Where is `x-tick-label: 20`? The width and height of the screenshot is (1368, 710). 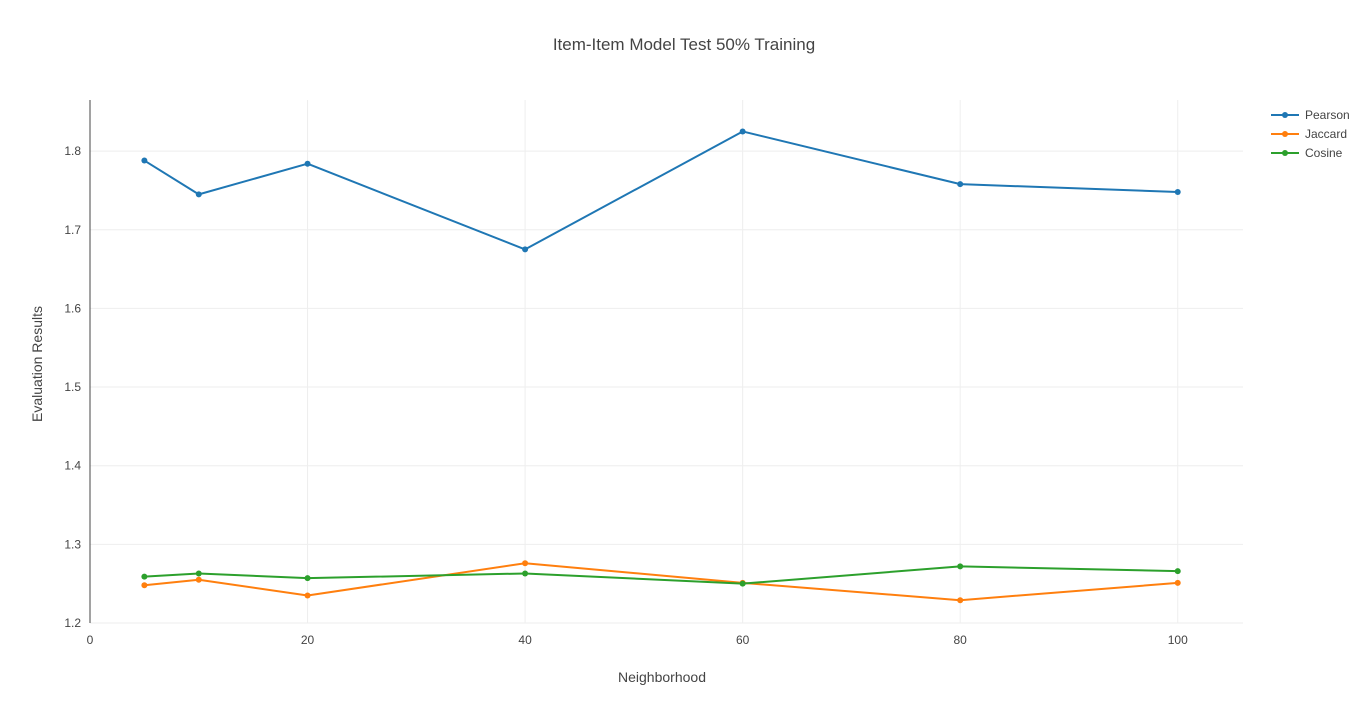 x-tick-label: 20 is located at coordinates (308, 640).